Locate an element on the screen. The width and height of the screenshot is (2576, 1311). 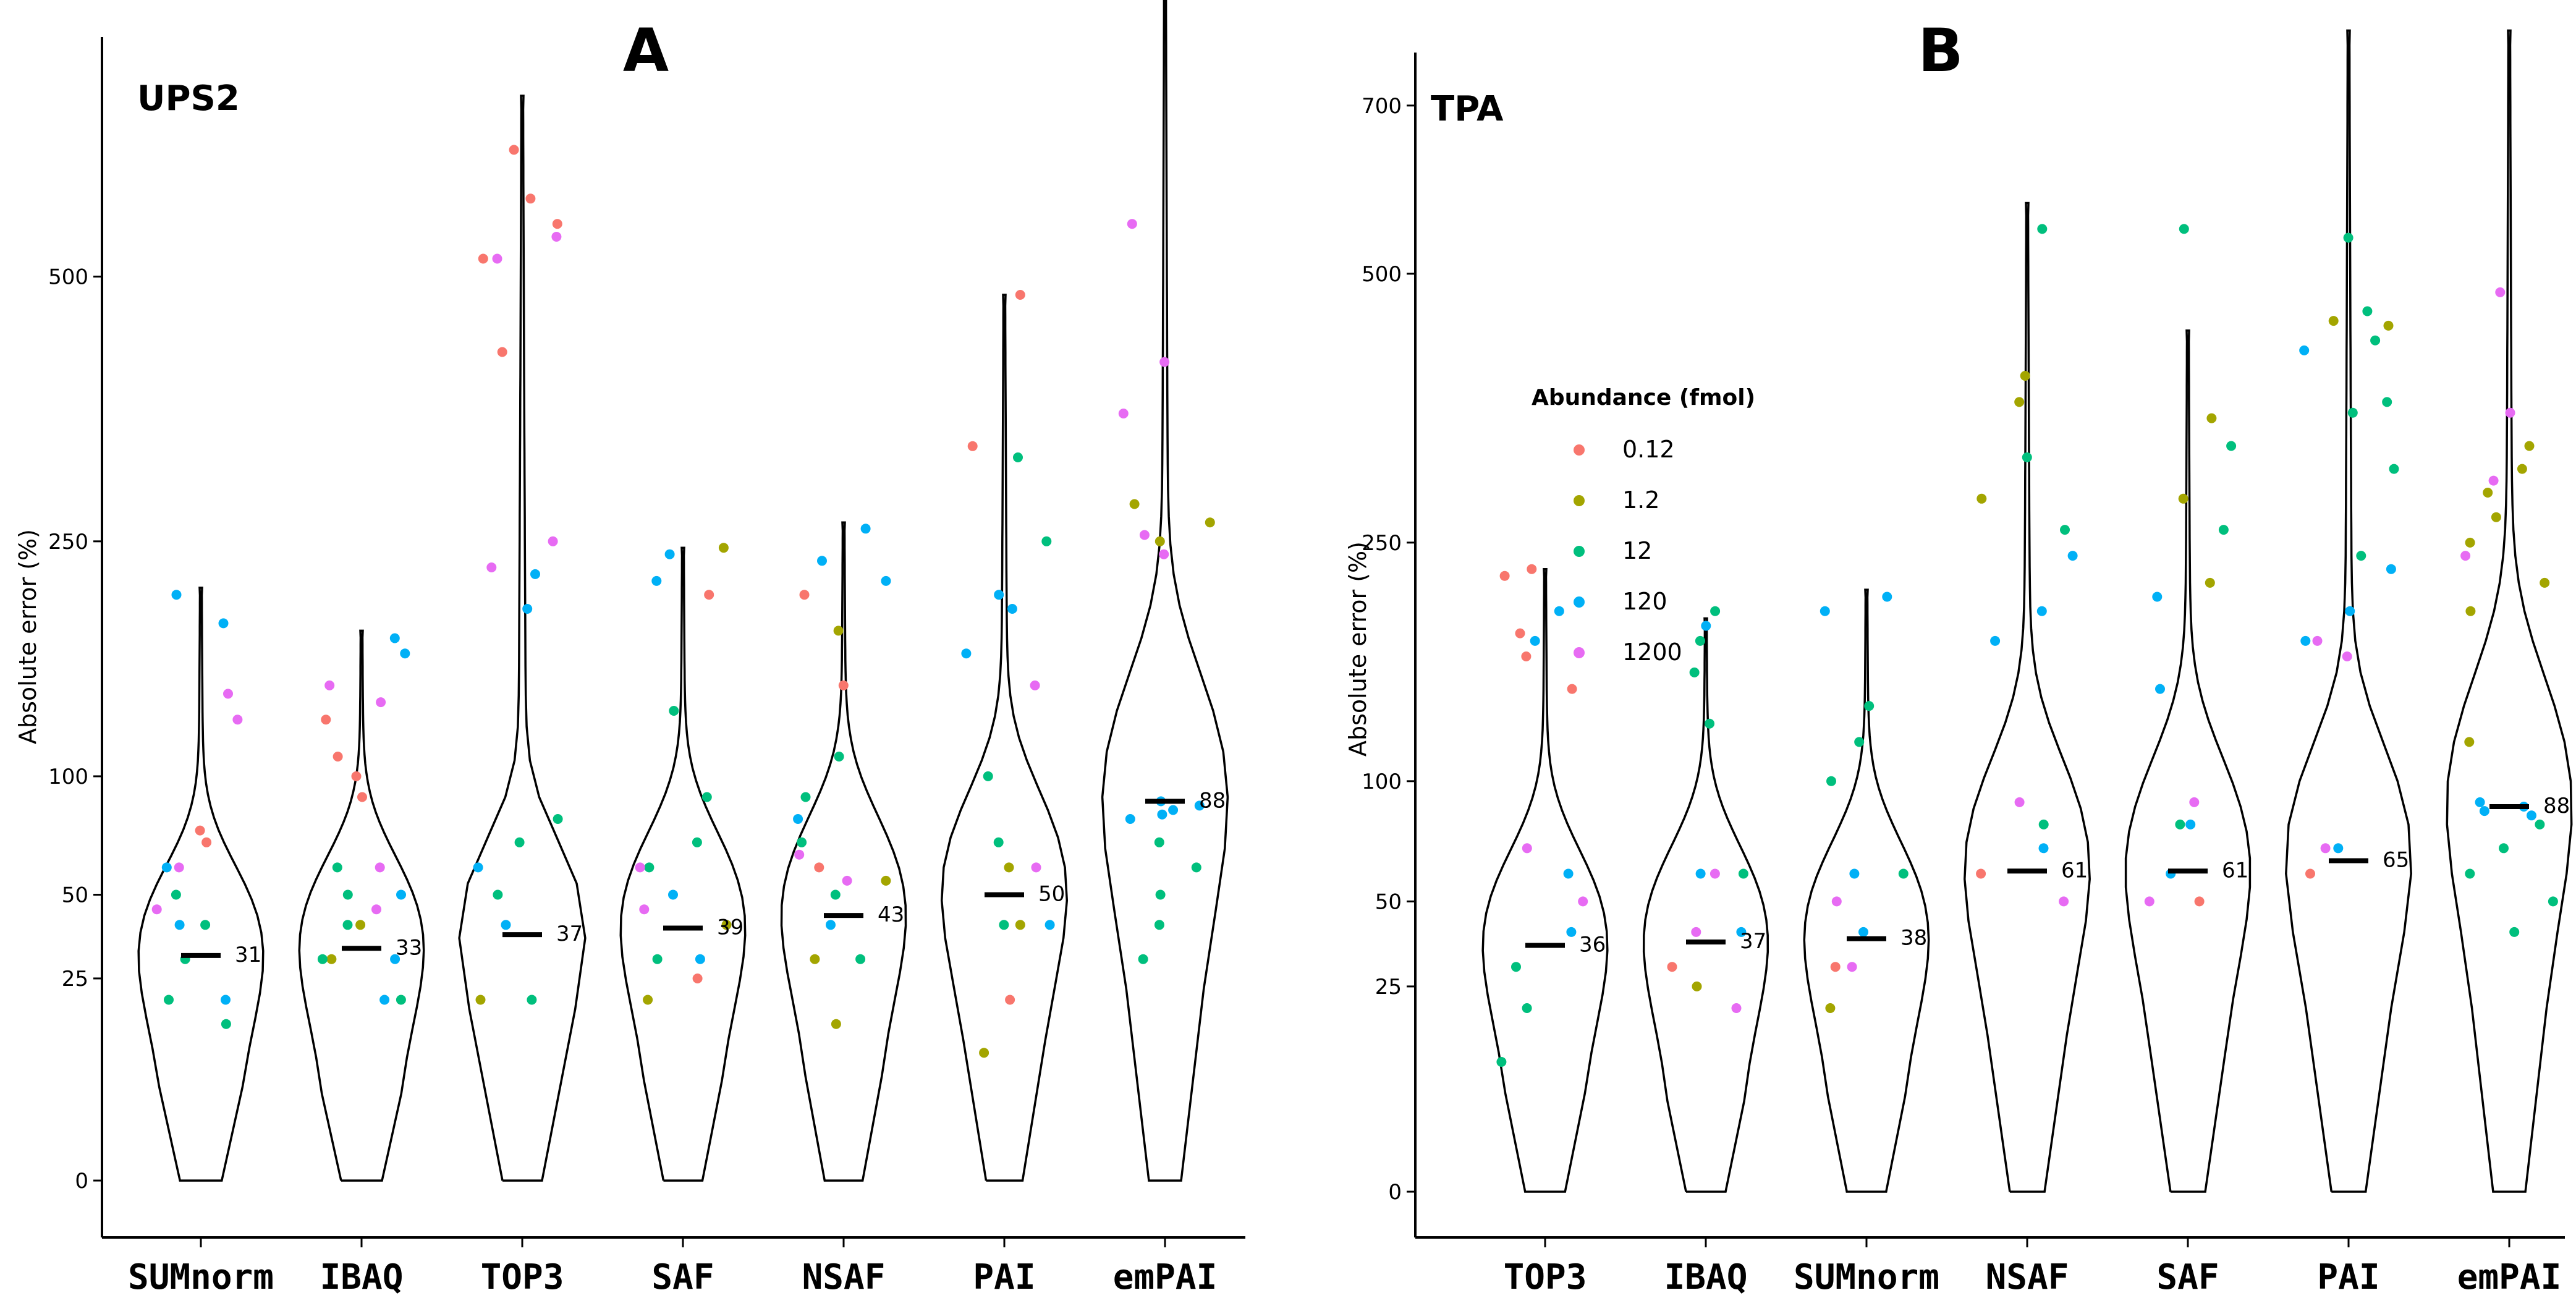
median-label: 33 is located at coordinates (409, 948).